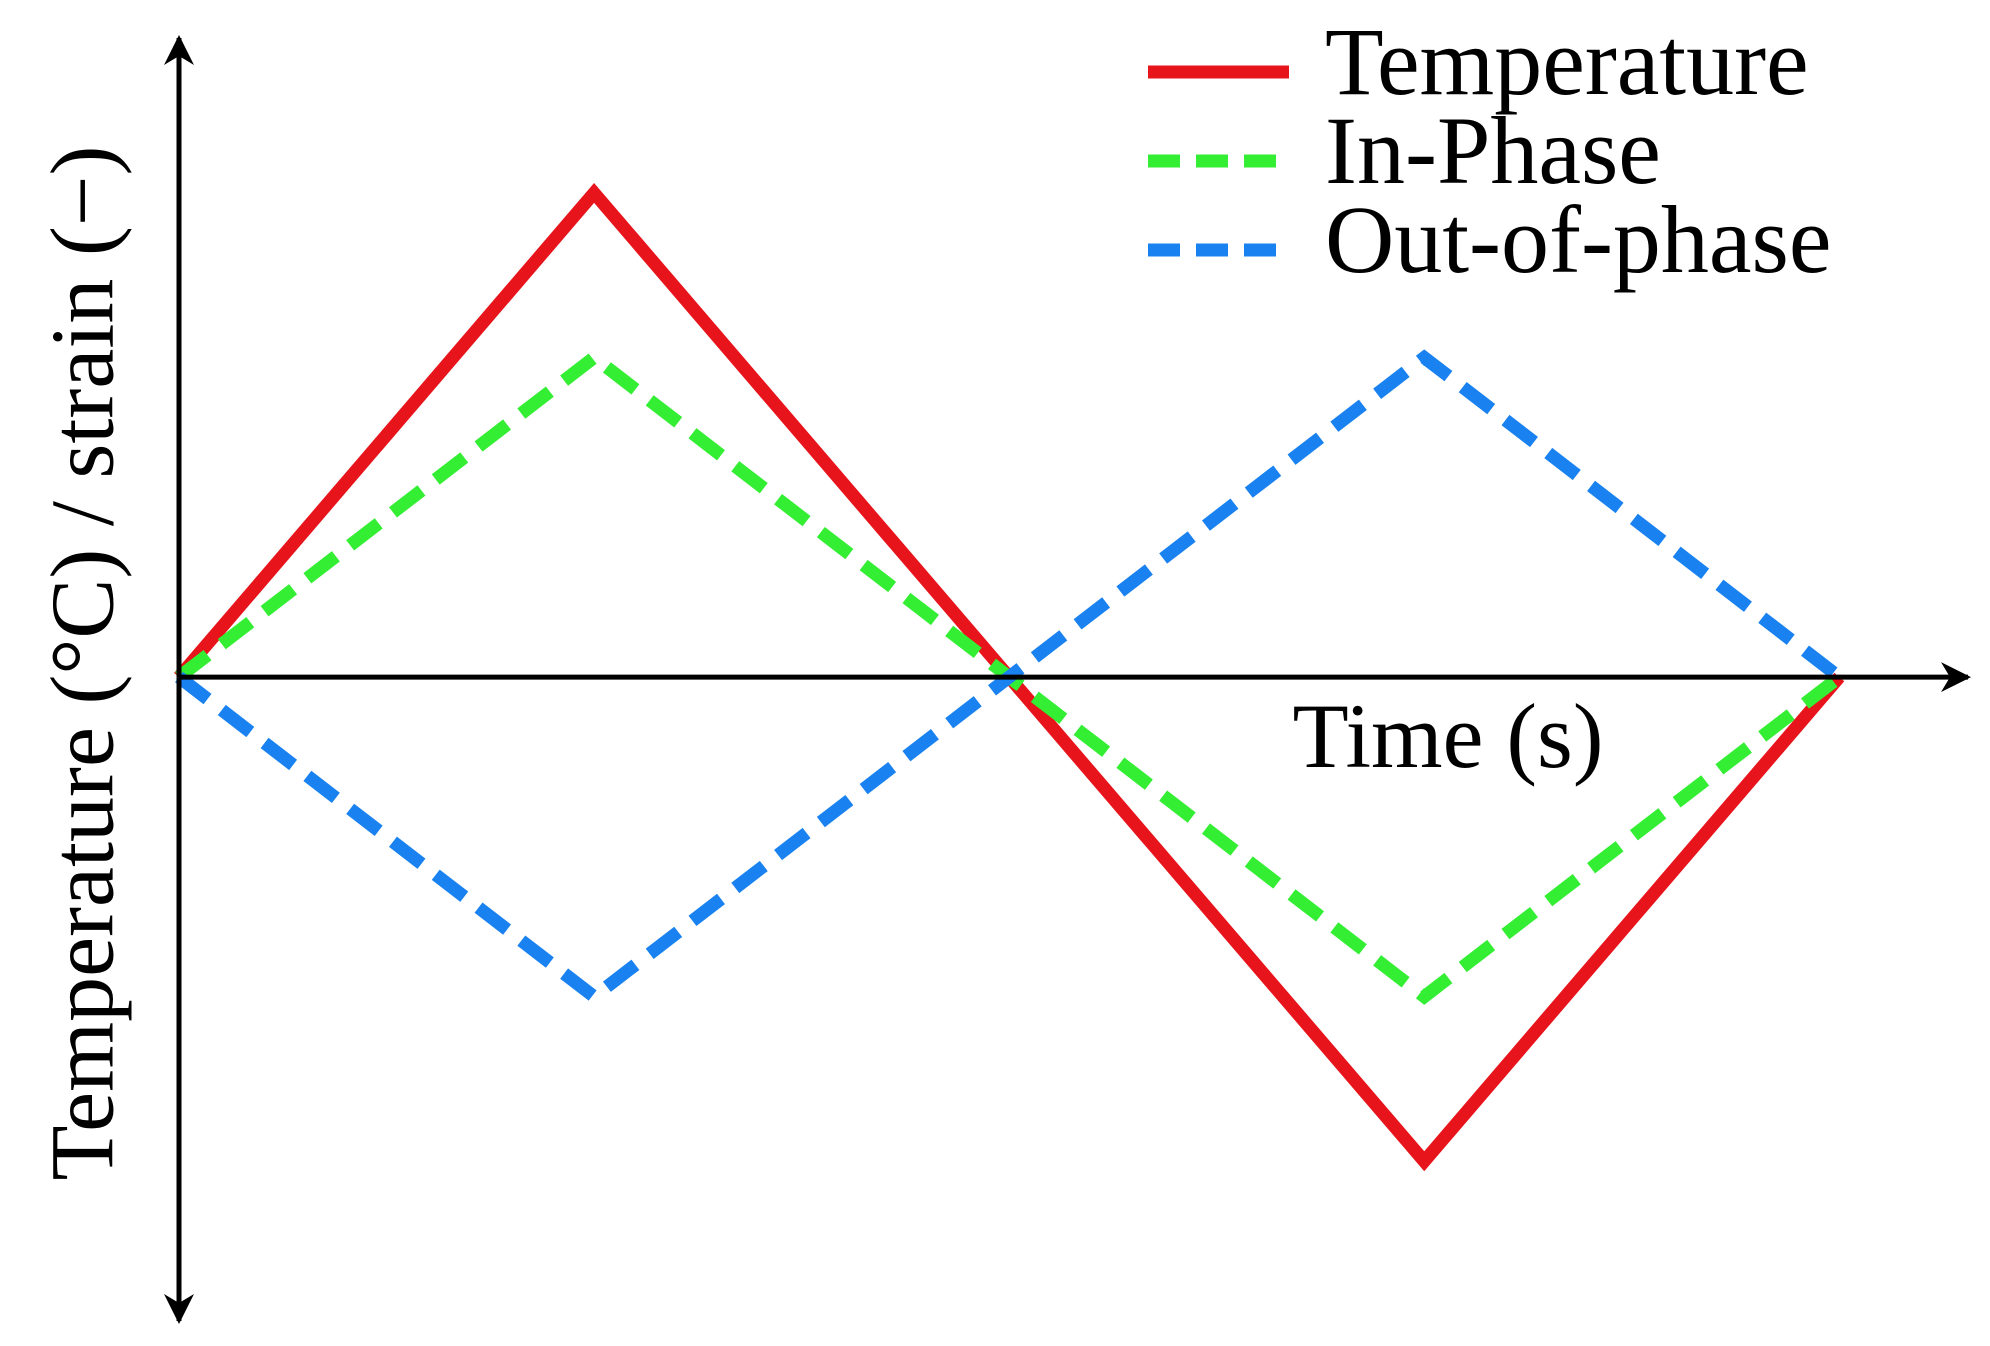 The height and width of the screenshot is (1346, 1990). I want to click on legend-label: Temperature, so click(1567, 61).